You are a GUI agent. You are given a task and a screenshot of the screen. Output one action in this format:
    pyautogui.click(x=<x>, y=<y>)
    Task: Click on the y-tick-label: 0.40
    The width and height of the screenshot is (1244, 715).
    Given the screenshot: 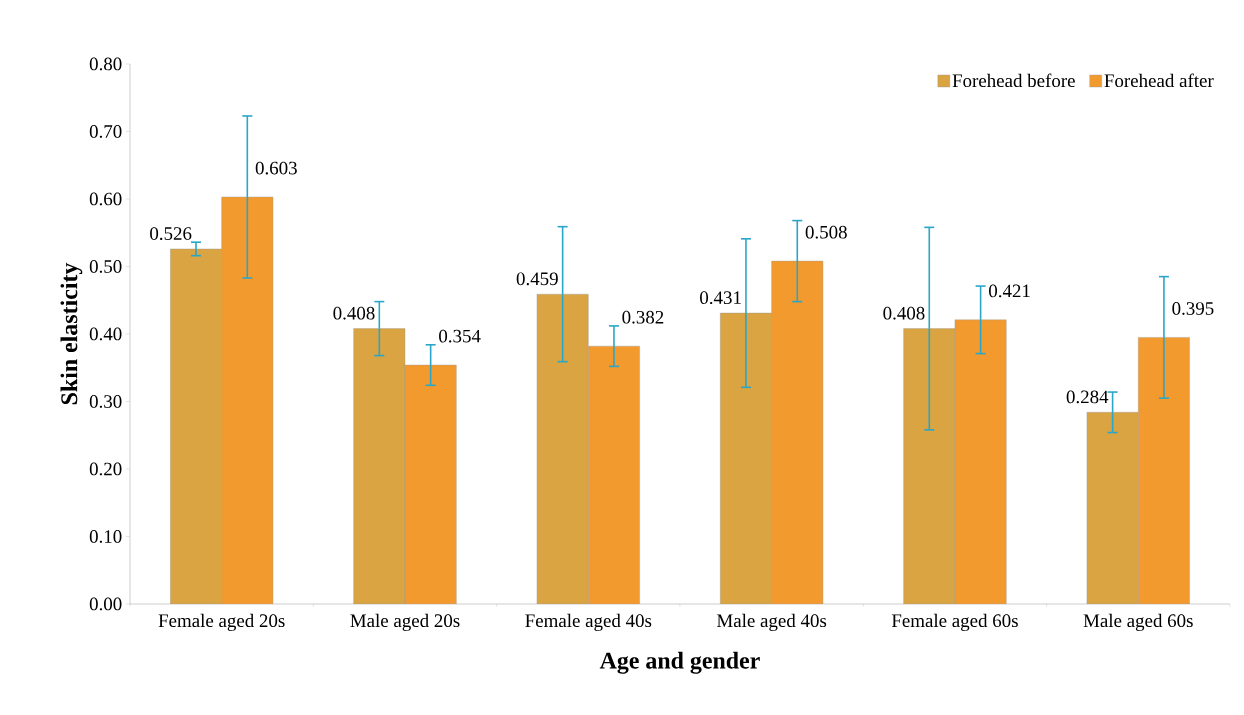 What is the action you would take?
    pyautogui.click(x=105, y=334)
    